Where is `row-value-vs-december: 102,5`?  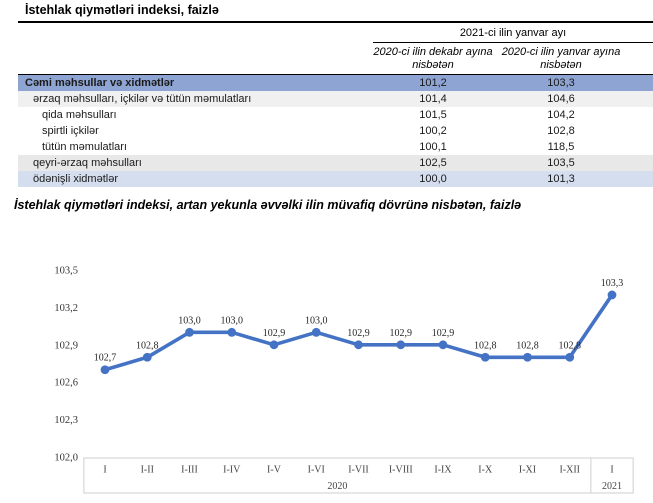 row-value-vs-december: 102,5 is located at coordinates (433, 162).